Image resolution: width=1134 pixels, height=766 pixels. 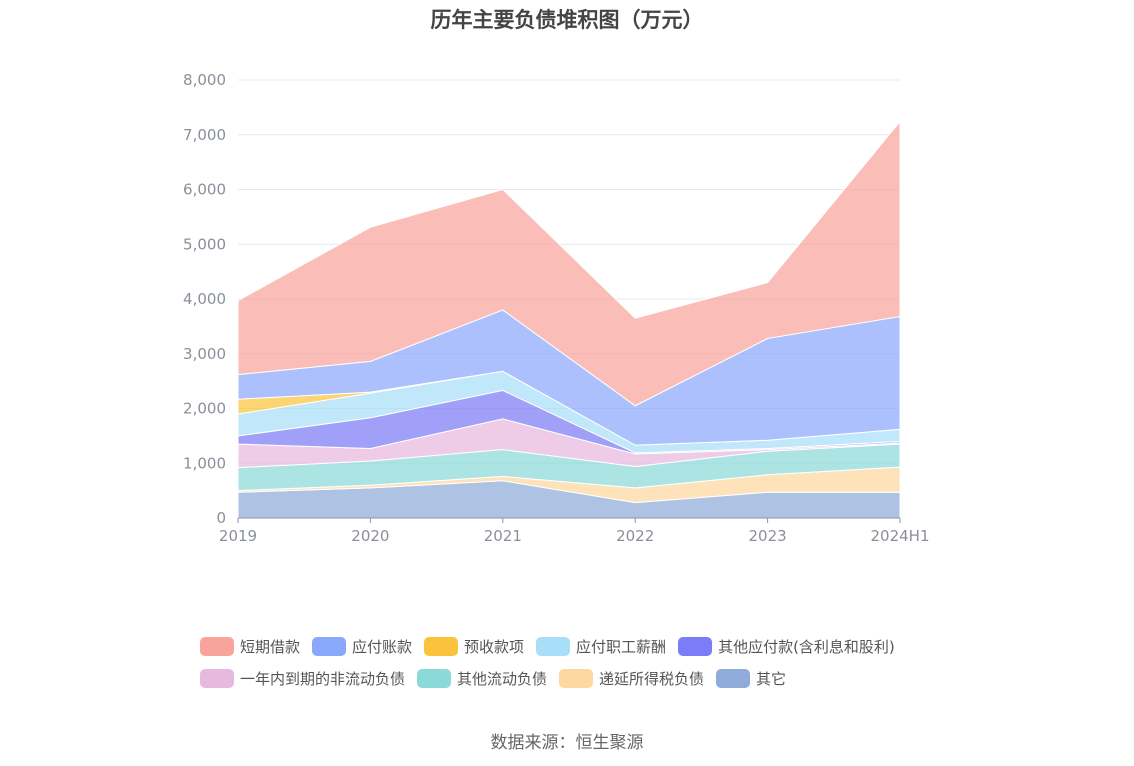 I want to click on legend-item: 其它, so click(x=751, y=678).